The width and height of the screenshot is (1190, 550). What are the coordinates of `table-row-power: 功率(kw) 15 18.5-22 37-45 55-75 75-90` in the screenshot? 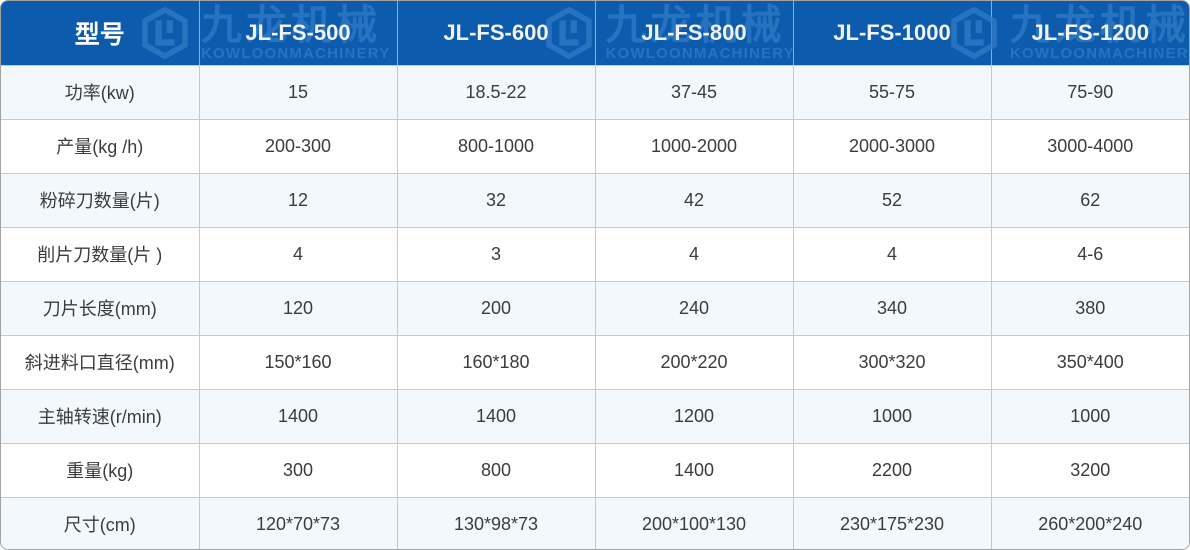 It's located at (595, 92).